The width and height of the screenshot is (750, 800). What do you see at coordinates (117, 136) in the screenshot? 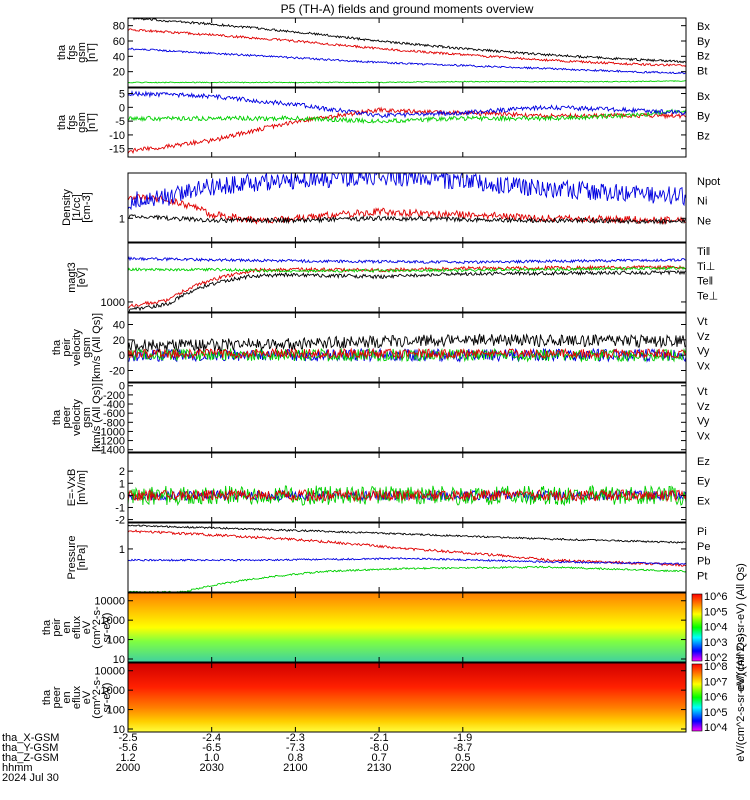
I see `y-tick-label: -10` at bounding box center [117, 136].